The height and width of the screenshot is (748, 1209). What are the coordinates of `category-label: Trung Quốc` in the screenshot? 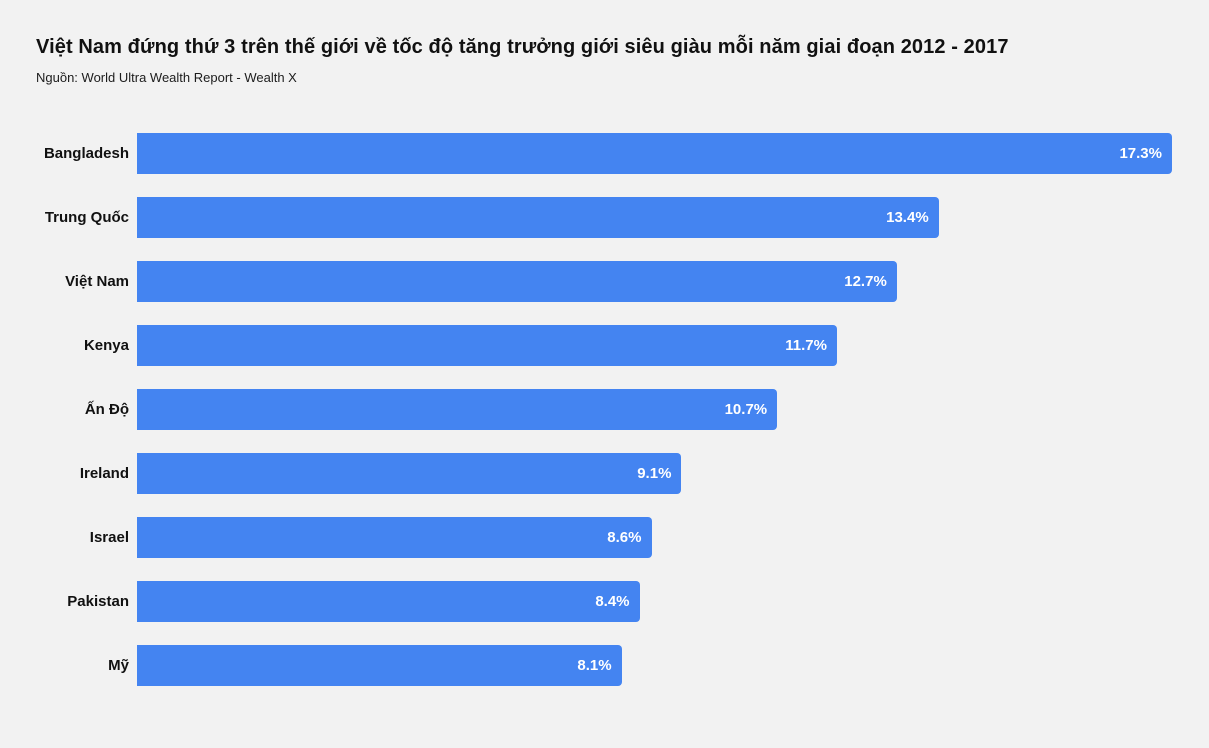 It's located at (86, 217).